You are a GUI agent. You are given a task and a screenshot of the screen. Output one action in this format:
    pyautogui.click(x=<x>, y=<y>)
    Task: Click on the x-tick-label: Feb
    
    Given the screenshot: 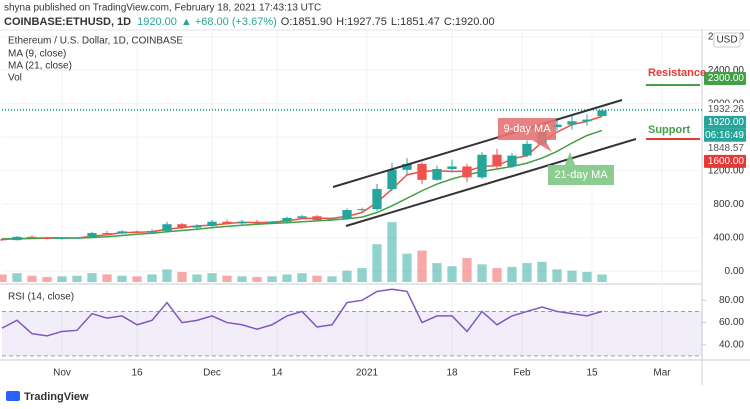 What is the action you would take?
    pyautogui.click(x=522, y=373)
    